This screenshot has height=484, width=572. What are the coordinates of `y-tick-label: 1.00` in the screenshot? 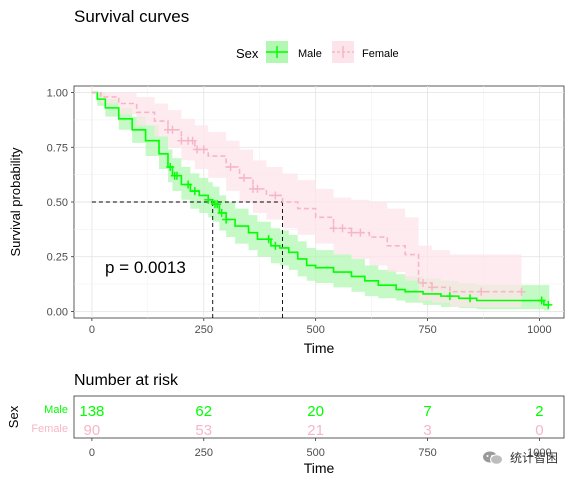 It's located at (57, 94).